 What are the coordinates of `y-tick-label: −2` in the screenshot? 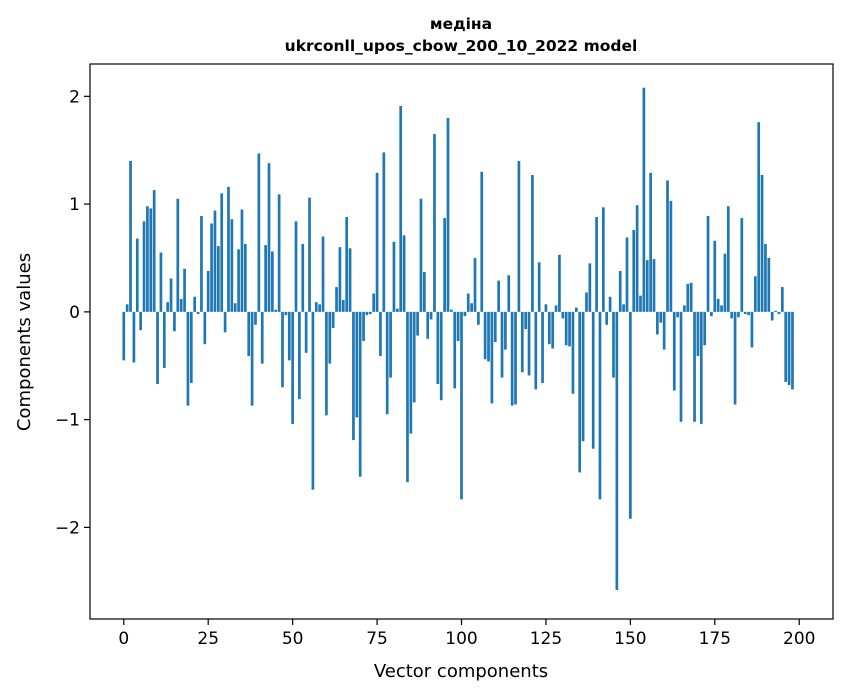 It's located at (67, 528).